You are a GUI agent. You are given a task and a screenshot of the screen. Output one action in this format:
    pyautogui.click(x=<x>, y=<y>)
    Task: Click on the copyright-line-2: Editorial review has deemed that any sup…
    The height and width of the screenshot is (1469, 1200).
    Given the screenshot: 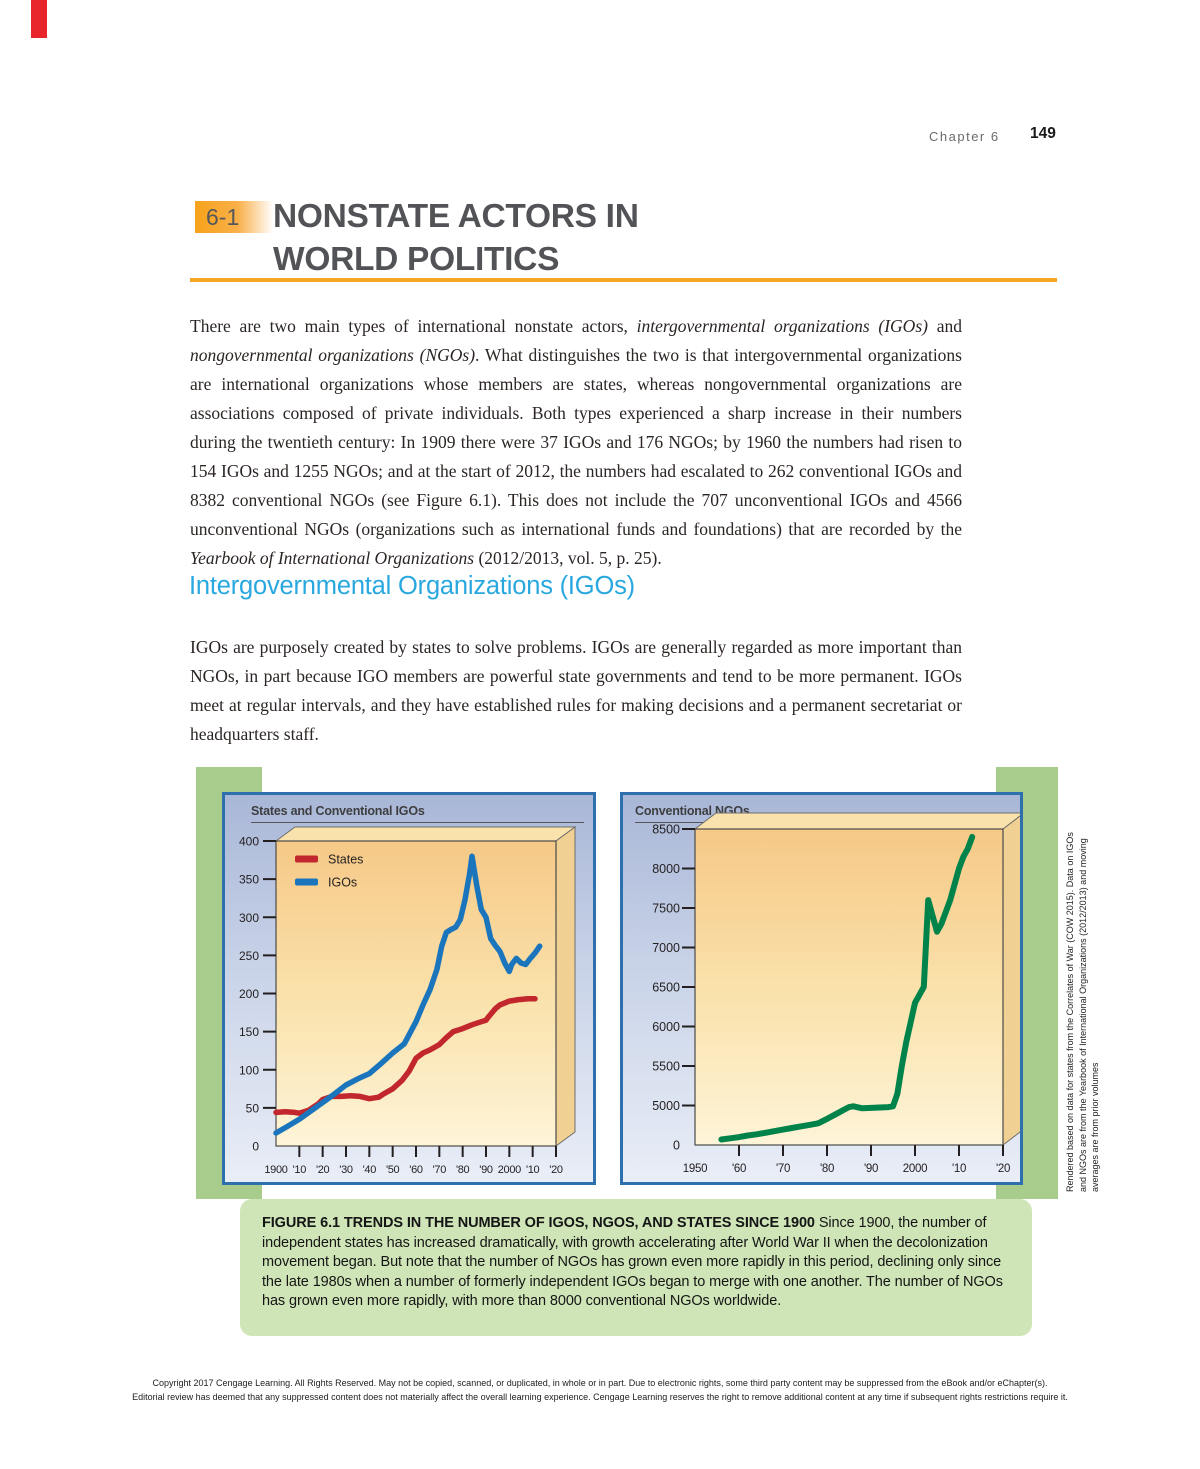 What is the action you would take?
    pyautogui.click(x=600, y=1396)
    